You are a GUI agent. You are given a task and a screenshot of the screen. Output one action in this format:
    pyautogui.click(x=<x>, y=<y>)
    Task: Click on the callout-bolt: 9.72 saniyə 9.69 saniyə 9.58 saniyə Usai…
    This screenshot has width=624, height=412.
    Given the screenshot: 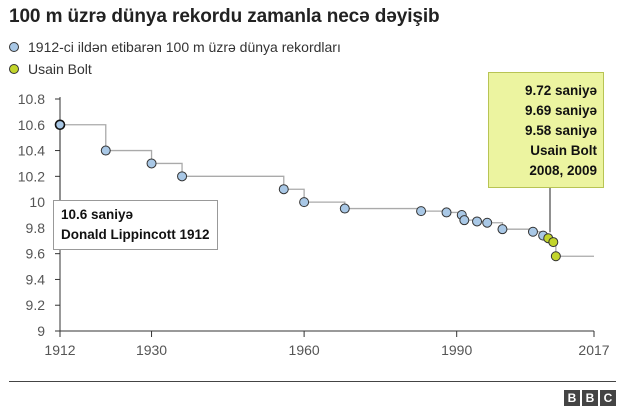 What is the action you would take?
    pyautogui.click(x=546, y=130)
    